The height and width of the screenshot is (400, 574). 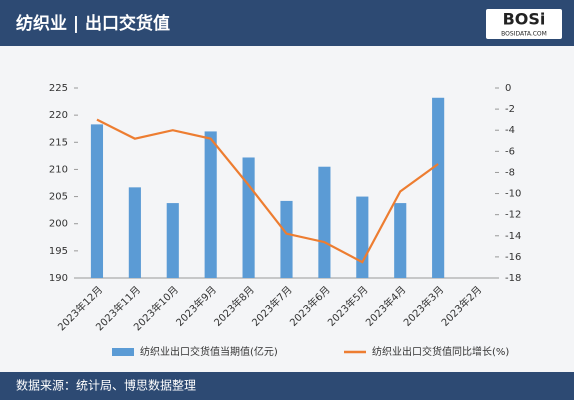 What do you see at coordinates (58, 142) in the screenshot?
I see `y-tick-label: 215` at bounding box center [58, 142].